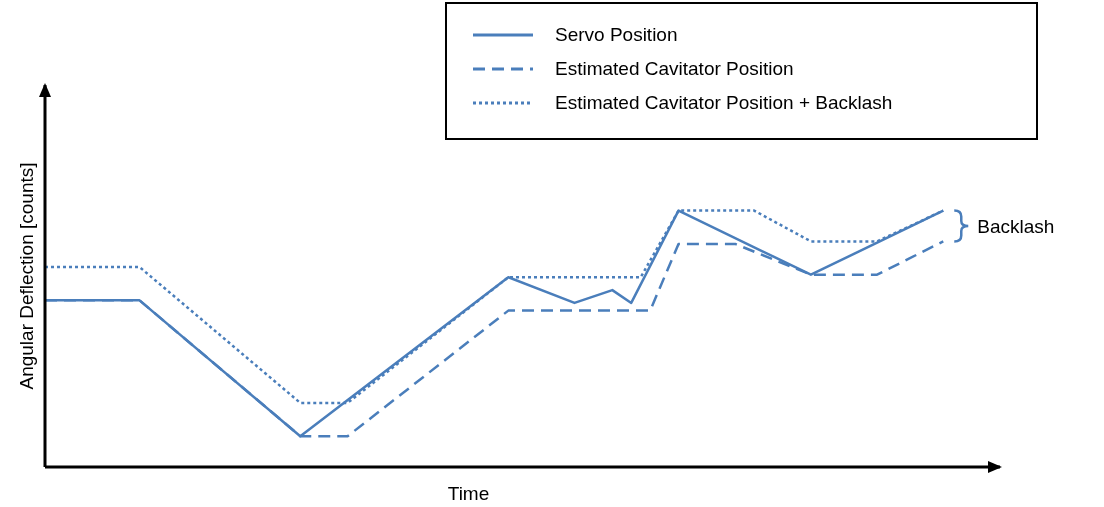 The image size is (1104, 507). What do you see at coordinates (616, 35) in the screenshot?
I see `legend-label: Servo Position` at bounding box center [616, 35].